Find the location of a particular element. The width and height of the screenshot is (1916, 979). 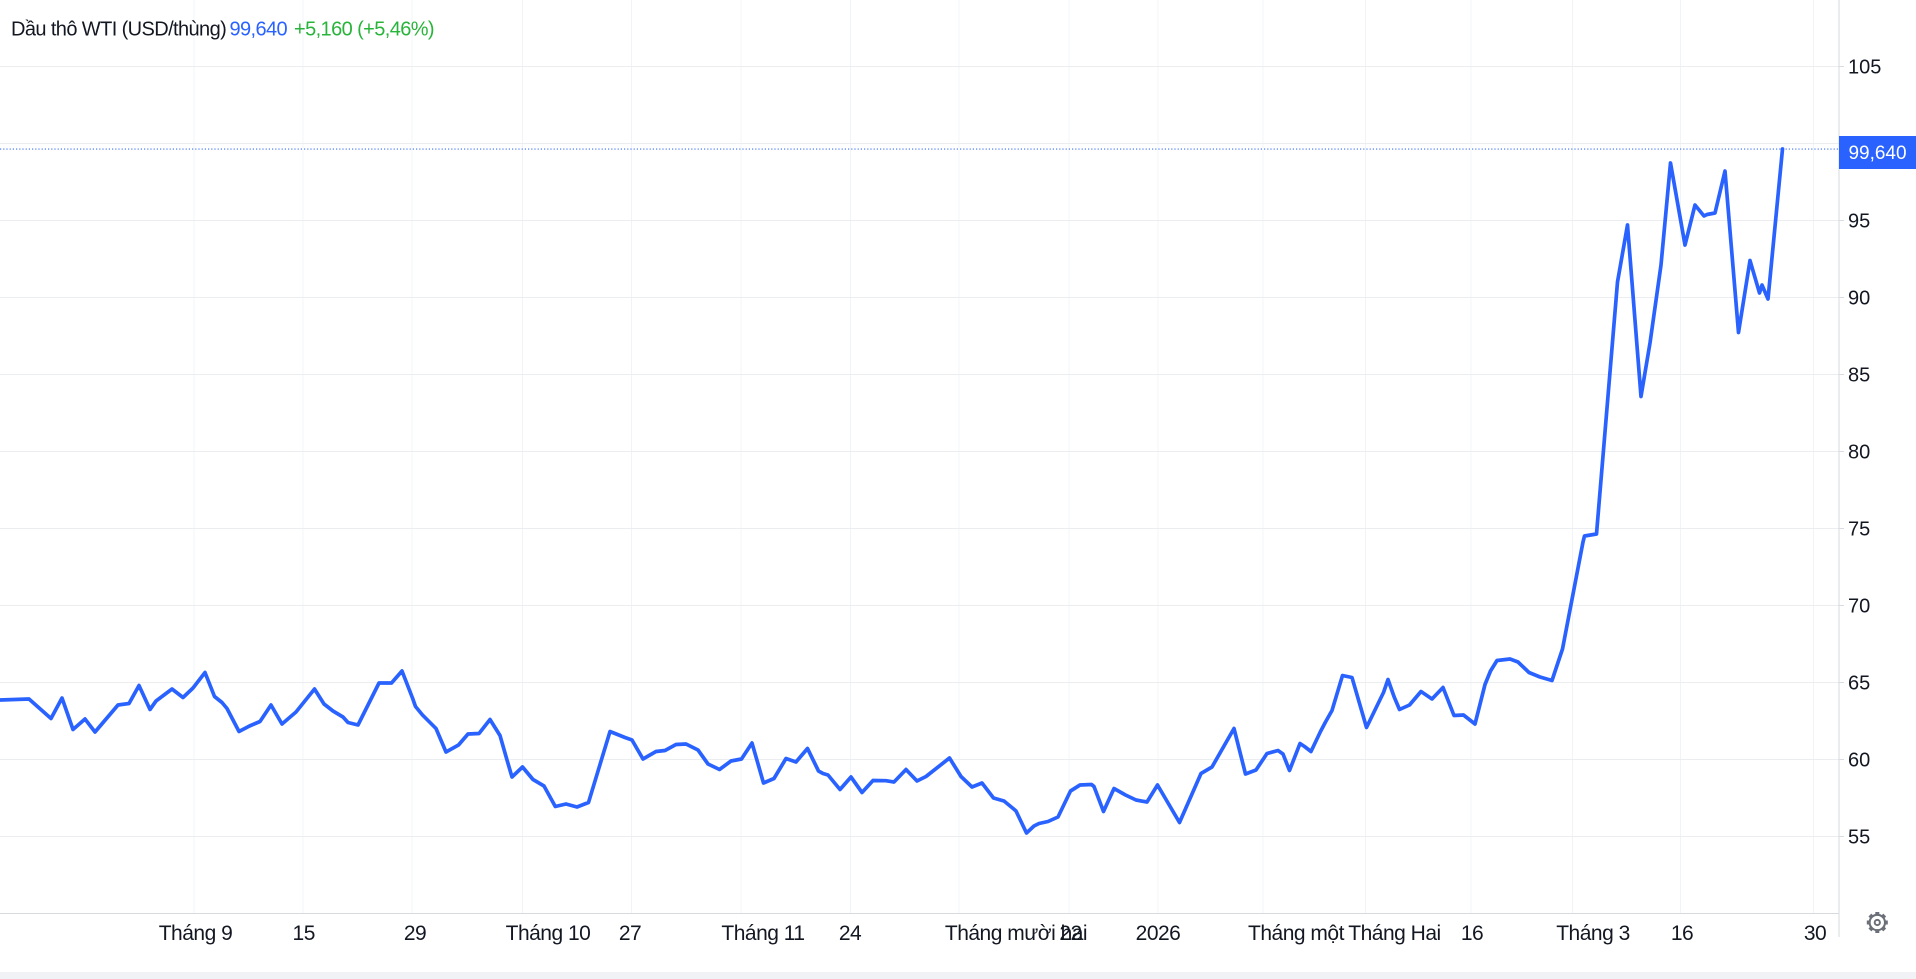

svg-text: 29 is located at coordinates (415, 933).